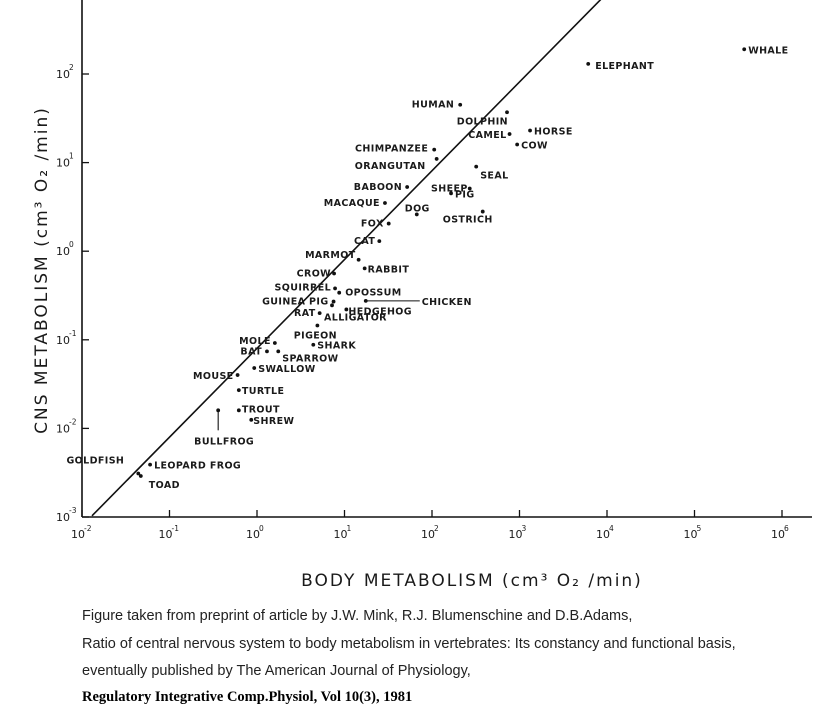 This screenshot has height=718, width=827. What do you see at coordinates (319, 313) in the screenshot?
I see `point-rat` at bounding box center [319, 313].